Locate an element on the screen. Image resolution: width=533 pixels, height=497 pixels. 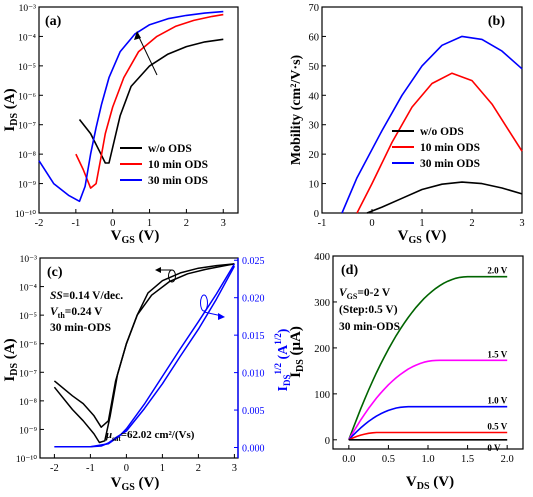
y2-tick-label: 0.025 is located at coordinates (253, 261).